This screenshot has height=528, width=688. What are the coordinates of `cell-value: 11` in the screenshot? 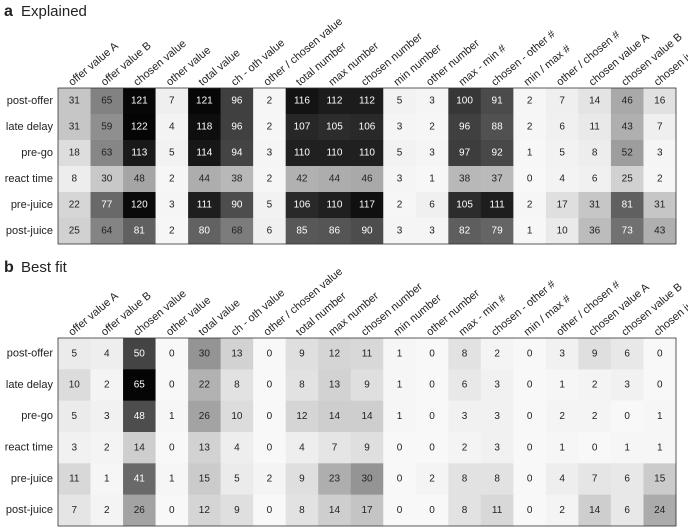 It's located at (367, 353).